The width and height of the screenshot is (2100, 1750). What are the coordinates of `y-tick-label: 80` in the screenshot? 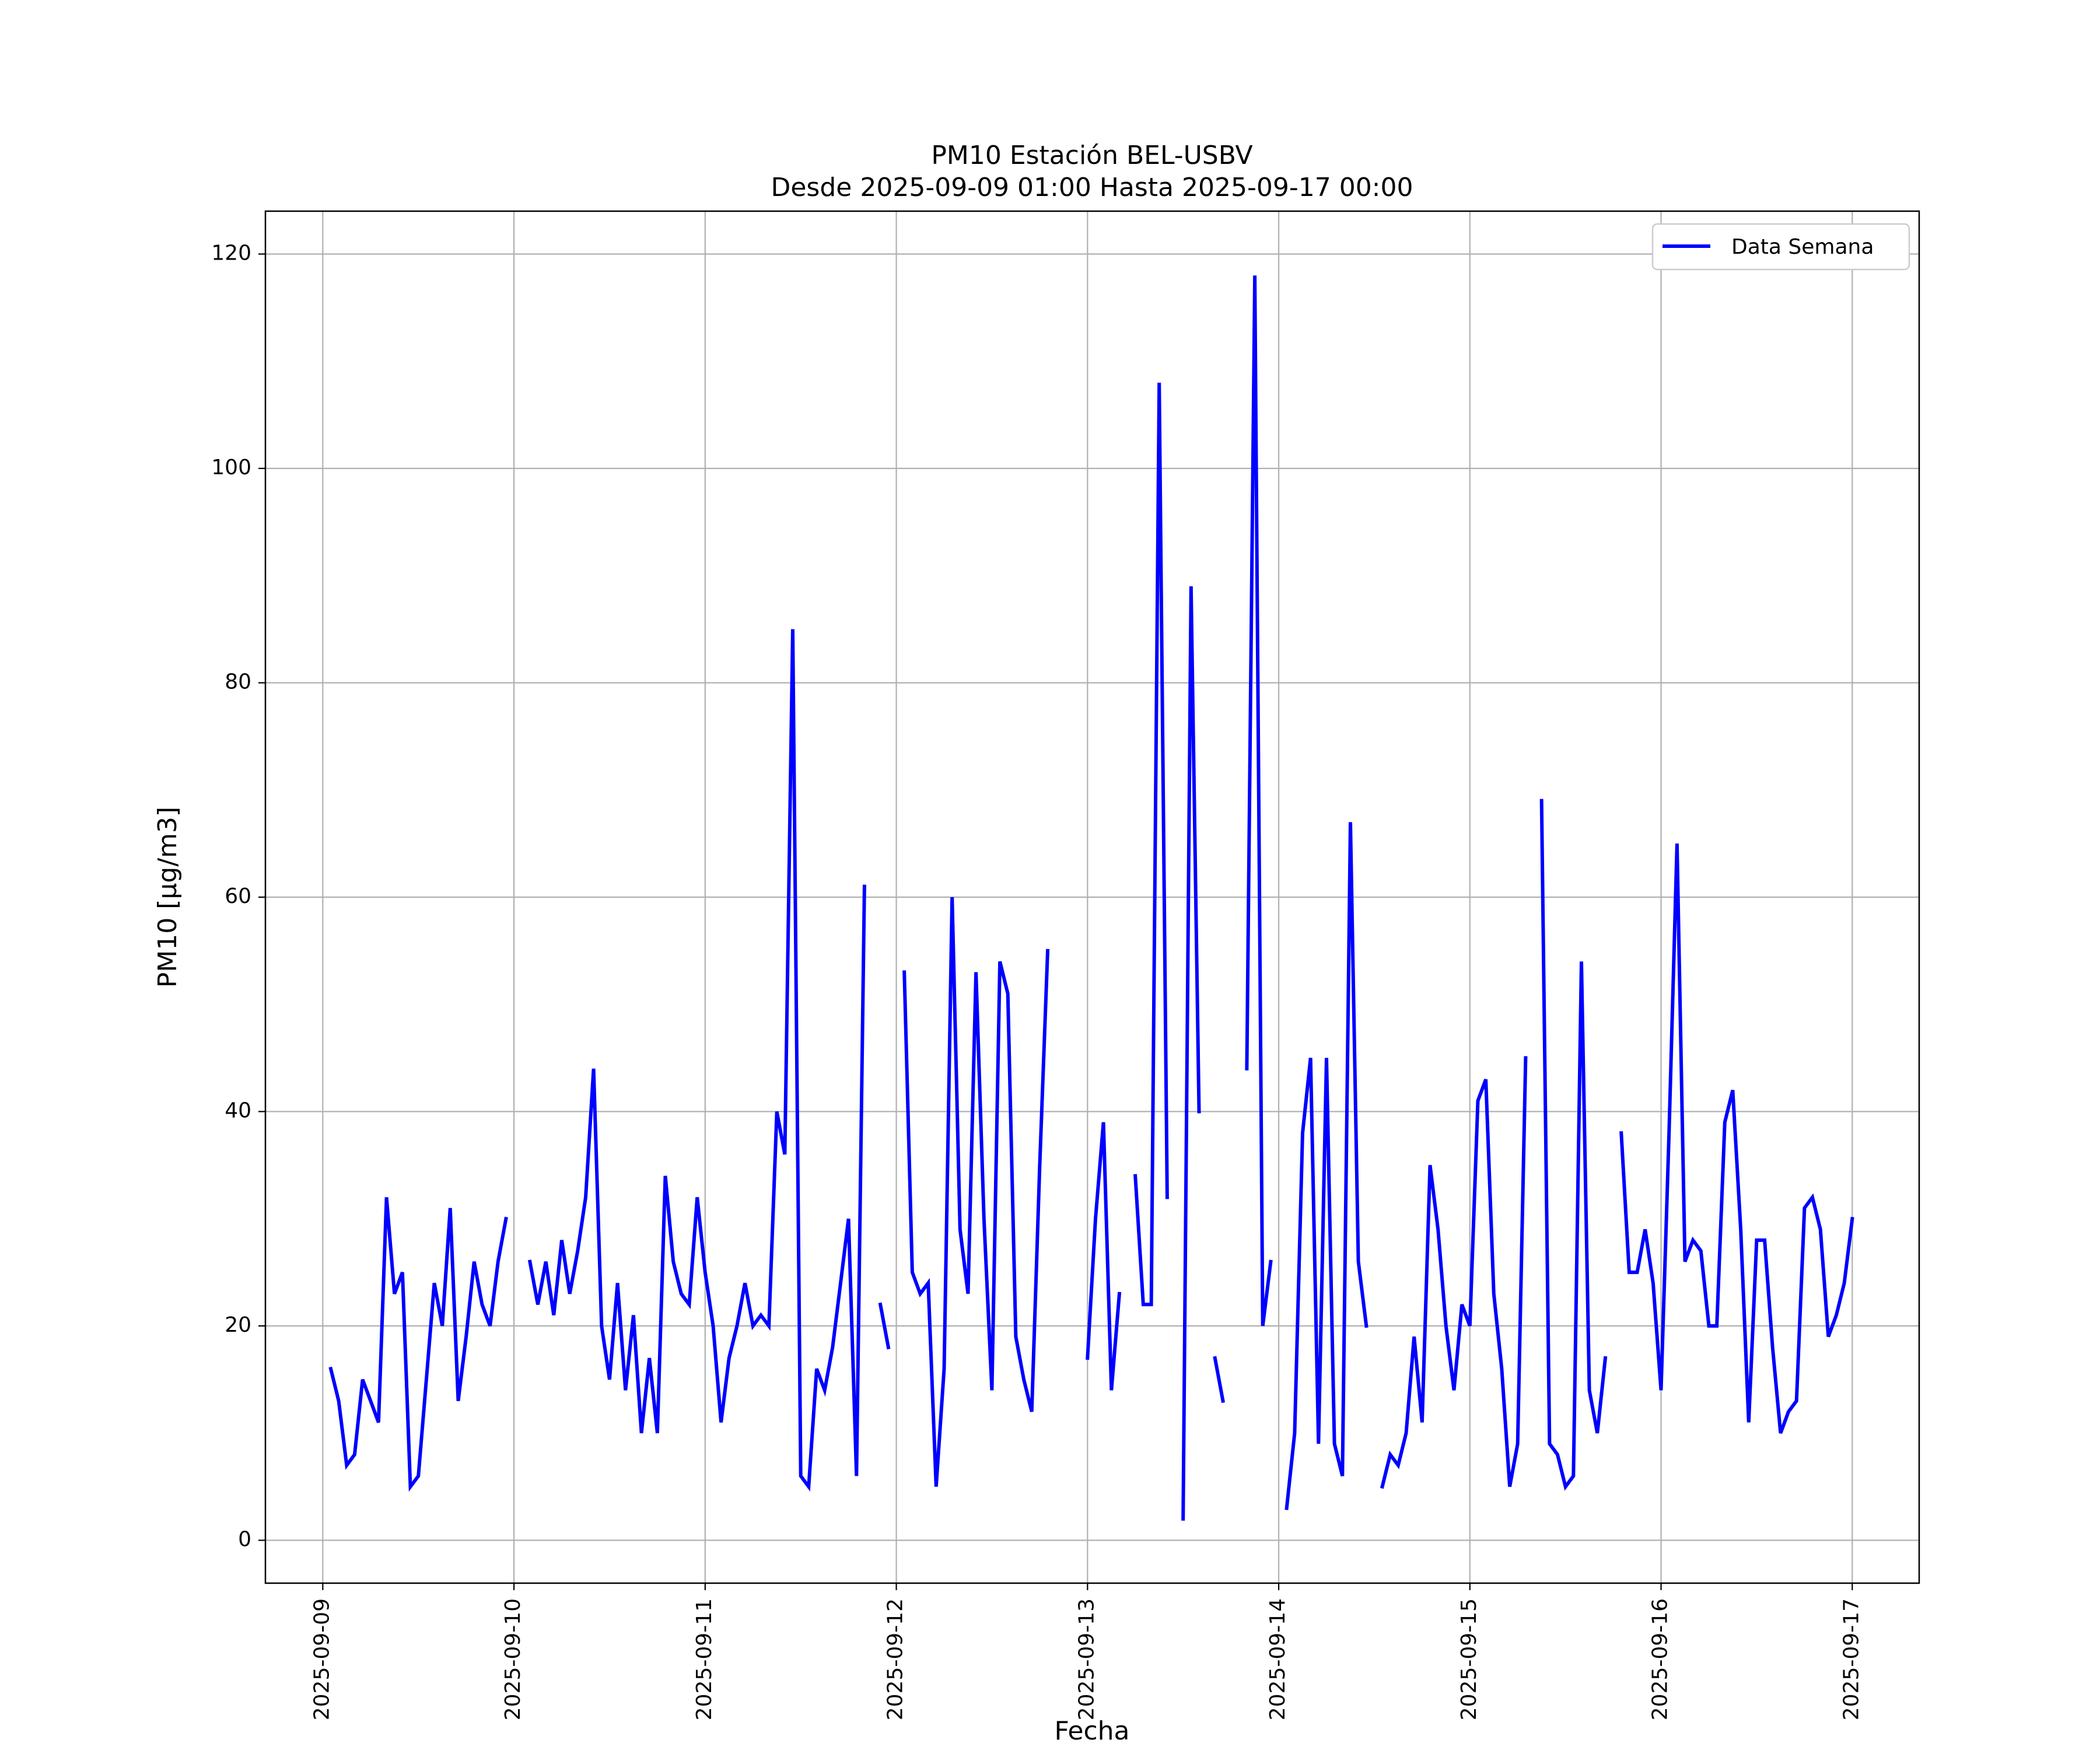 It's located at (238, 682).